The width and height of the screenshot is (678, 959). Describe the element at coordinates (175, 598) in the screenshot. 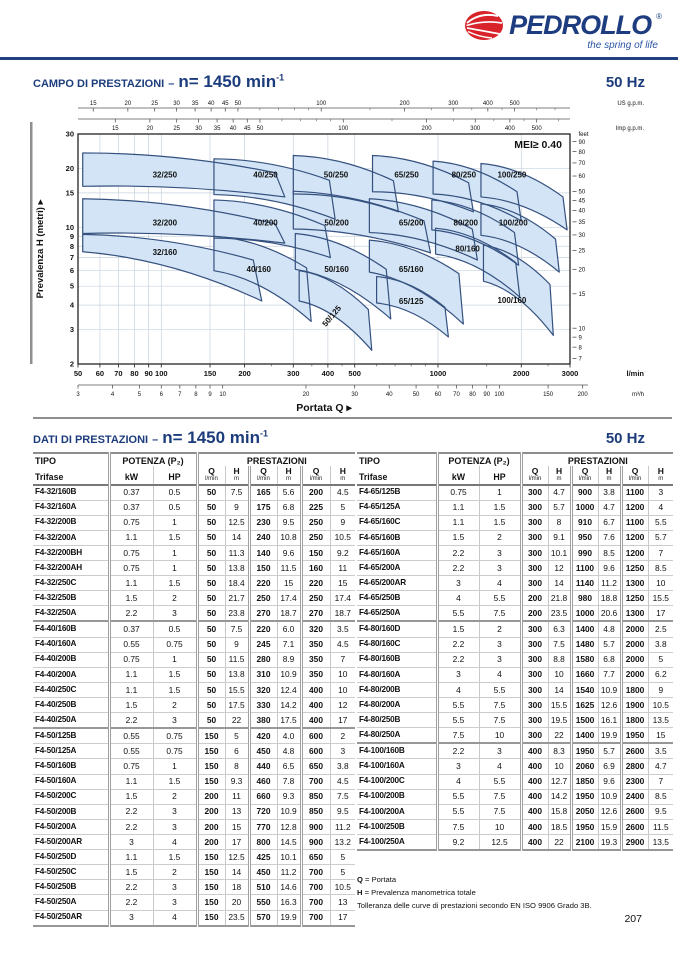

I see `cell-value: 2` at that location.